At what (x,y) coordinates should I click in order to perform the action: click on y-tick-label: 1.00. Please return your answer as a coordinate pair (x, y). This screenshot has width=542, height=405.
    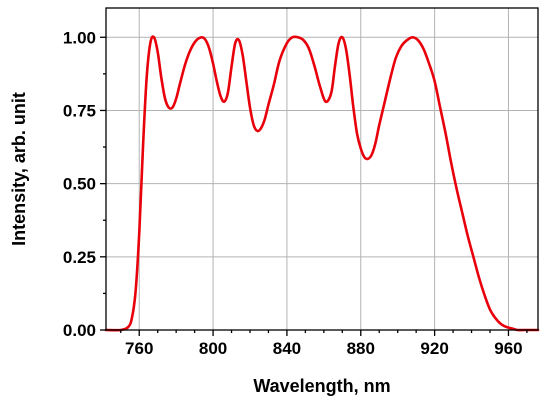
    Looking at the image, I should click on (79, 37).